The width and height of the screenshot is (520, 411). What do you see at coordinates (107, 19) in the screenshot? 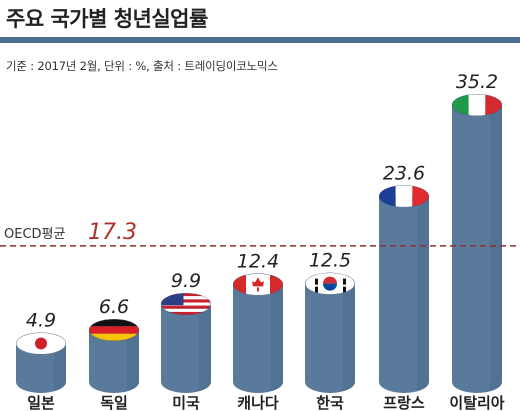
I see `chart-title: 주요 국가별 청년실업률` at bounding box center [107, 19].